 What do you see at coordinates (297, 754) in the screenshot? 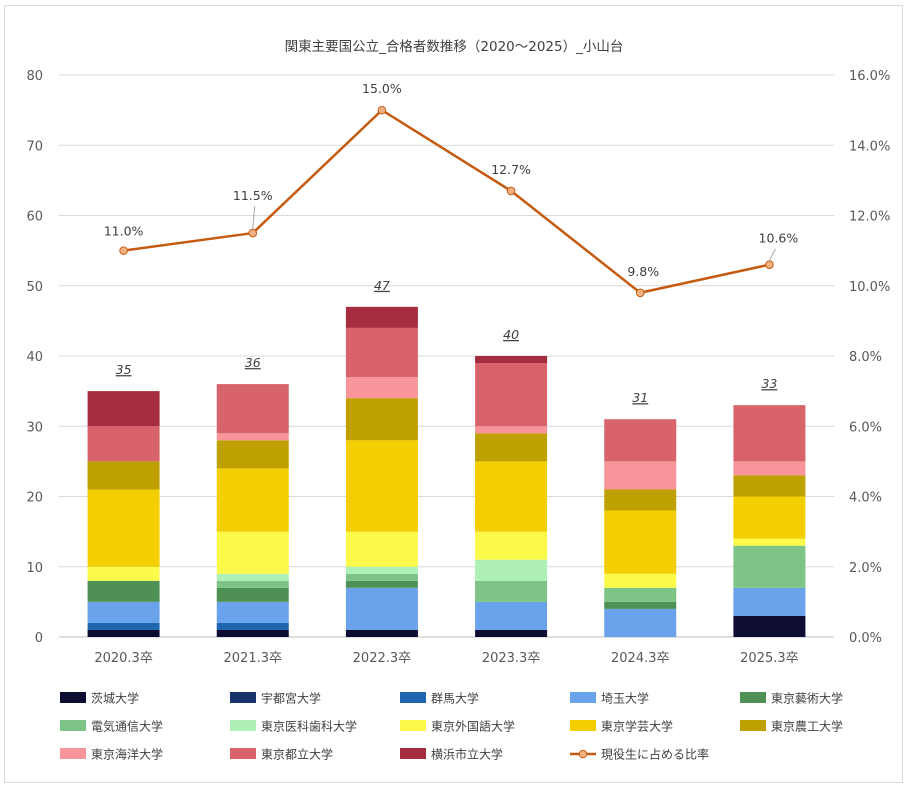
I see `legend-label: 東京都立大学` at bounding box center [297, 754].